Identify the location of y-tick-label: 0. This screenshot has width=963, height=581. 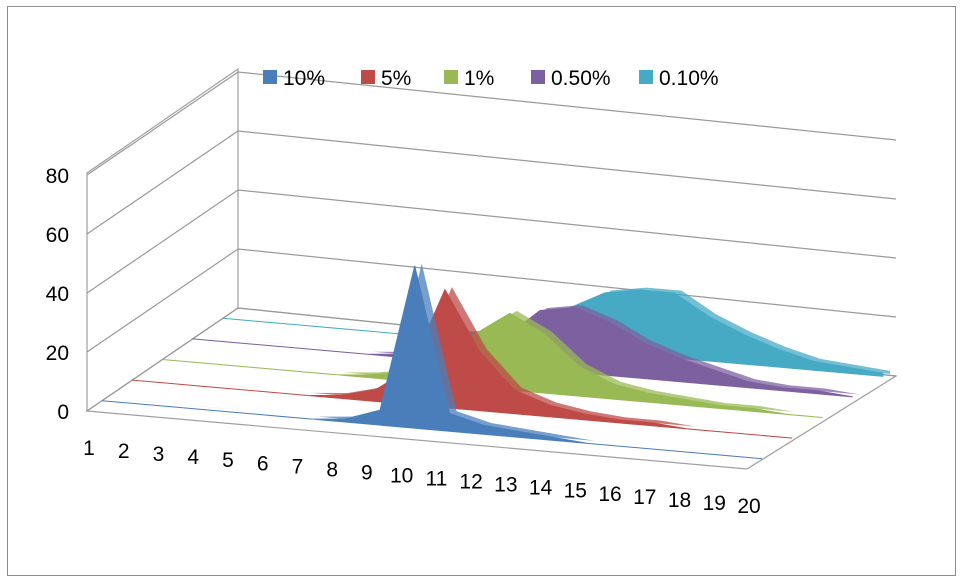
(63, 412).